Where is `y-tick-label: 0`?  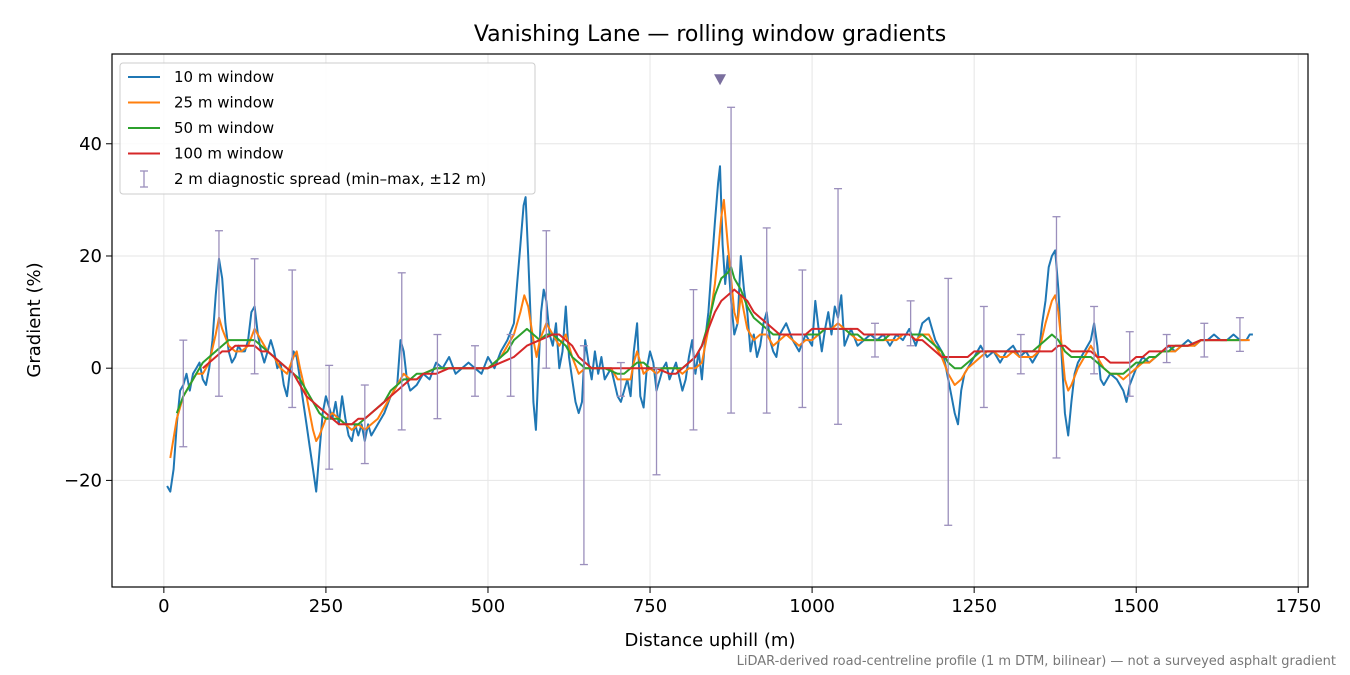
y-tick-label: 0 is located at coordinates (96, 368).